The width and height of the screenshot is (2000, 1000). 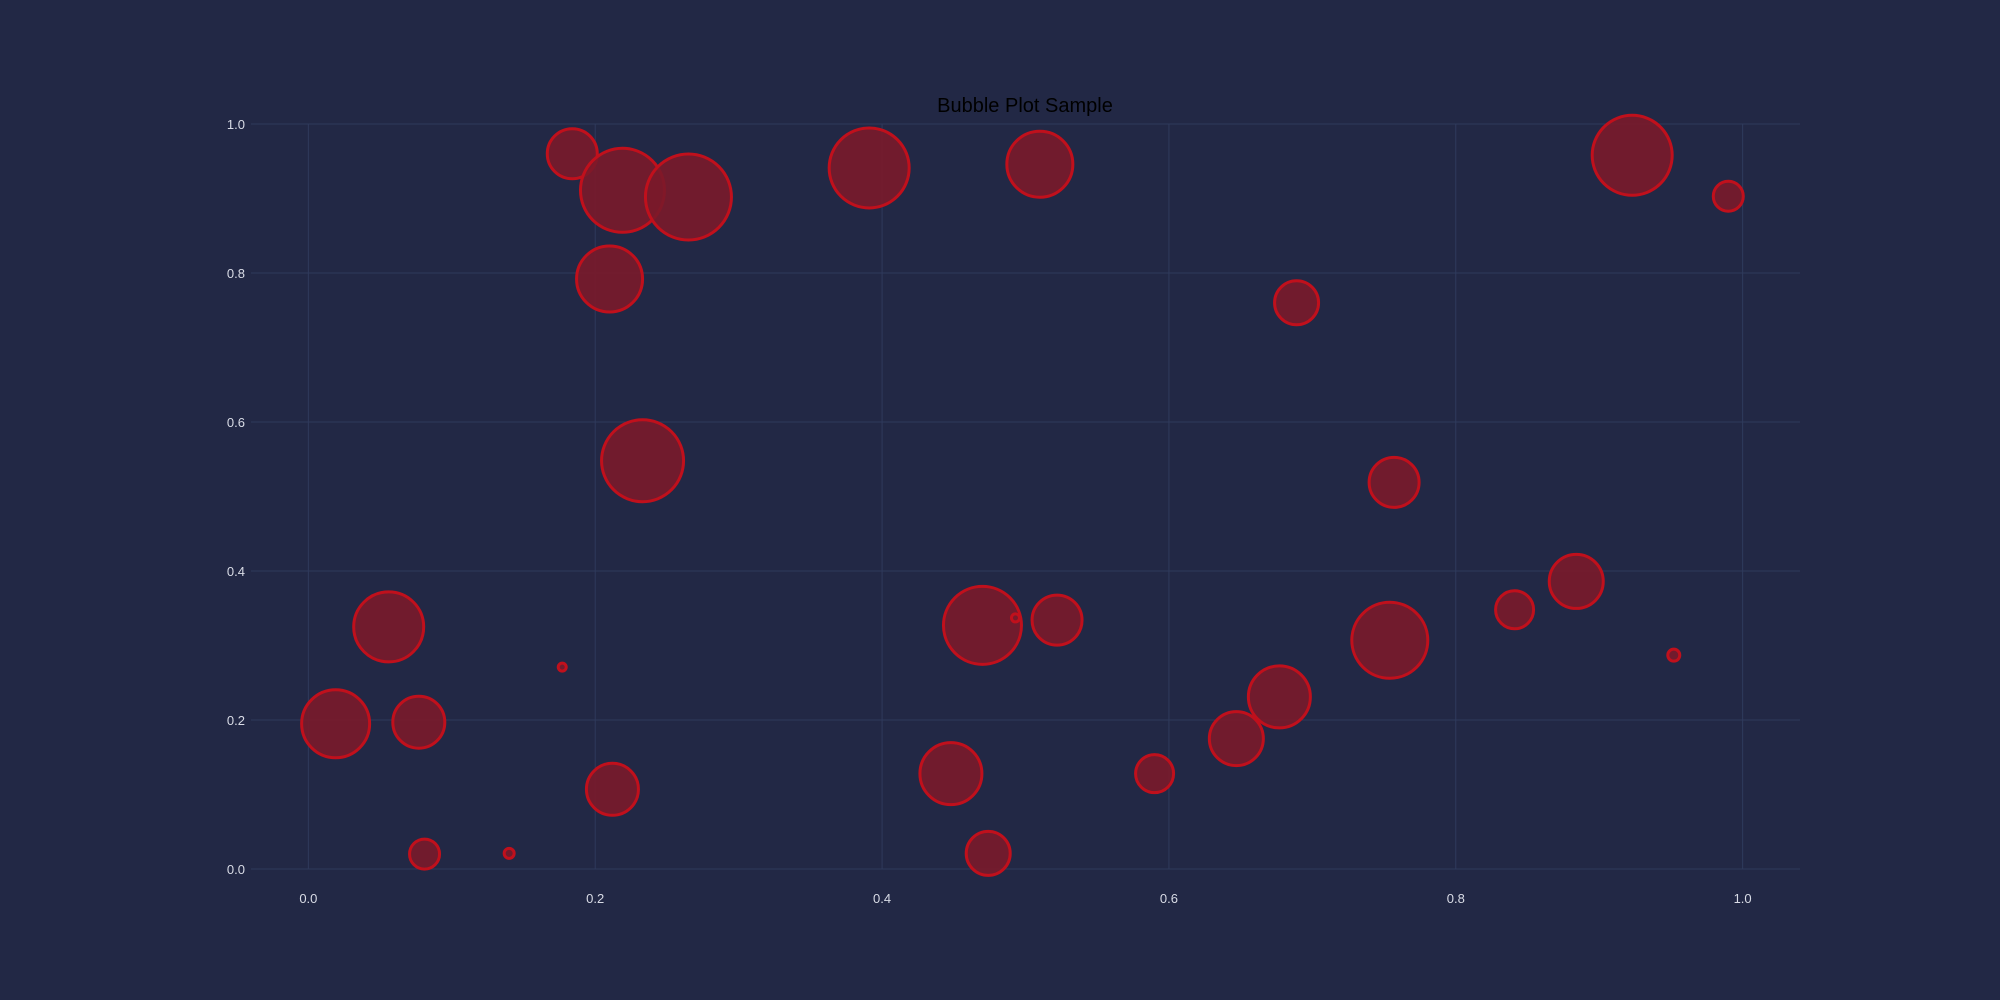 I want to click on x-tick-label: 0.0, so click(x=308, y=898).